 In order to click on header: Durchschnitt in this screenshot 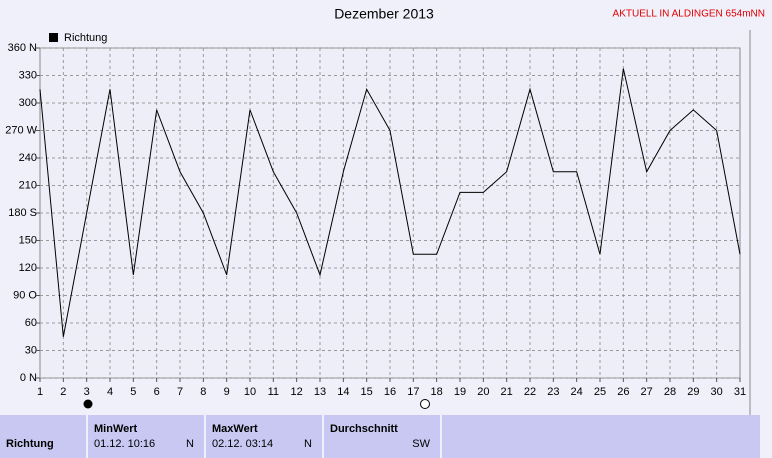, I will do `click(364, 429)`.